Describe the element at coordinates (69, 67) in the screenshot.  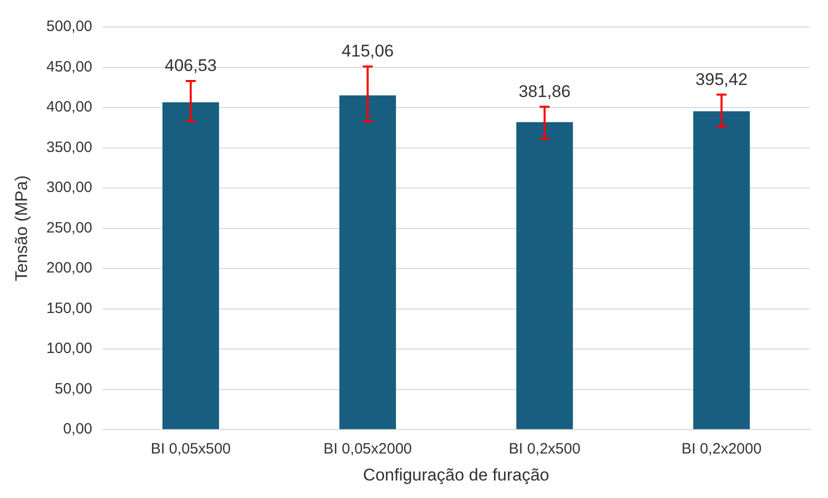
I see `y-tick-label: 450,00` at that location.